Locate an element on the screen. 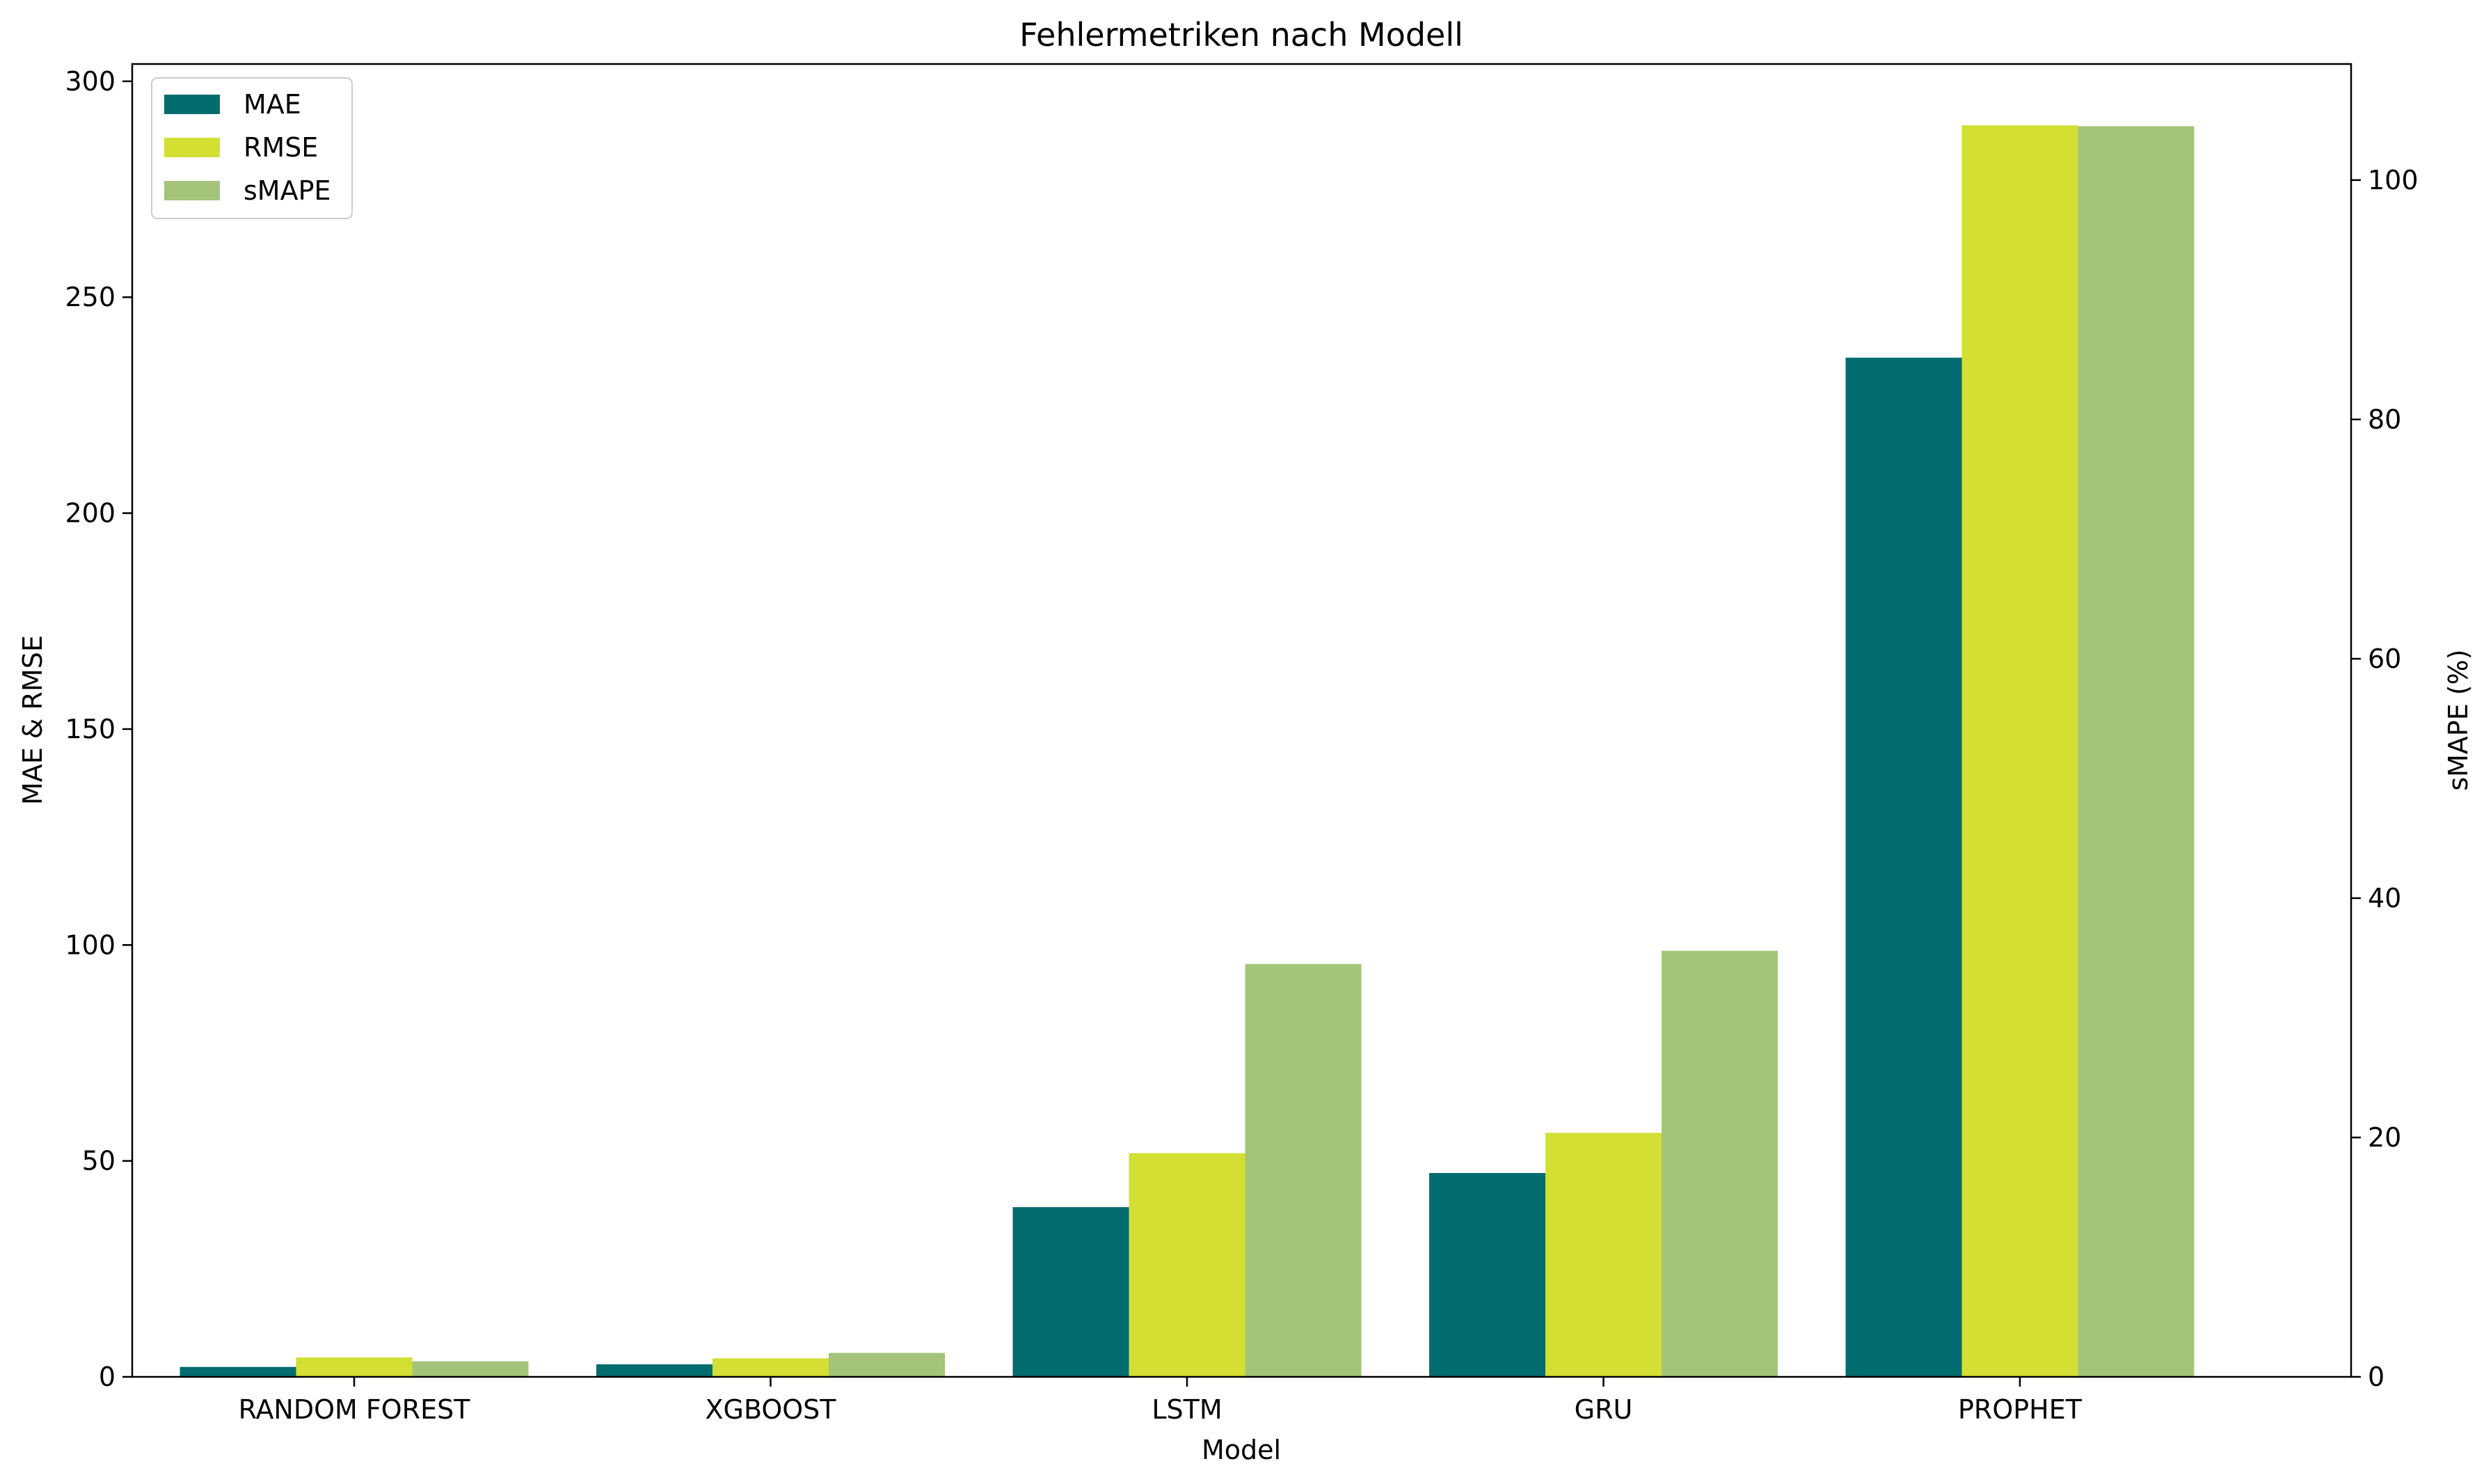 The width and height of the screenshot is (2484, 1484). y-right-tick-label: 60 is located at coordinates (2384, 659).